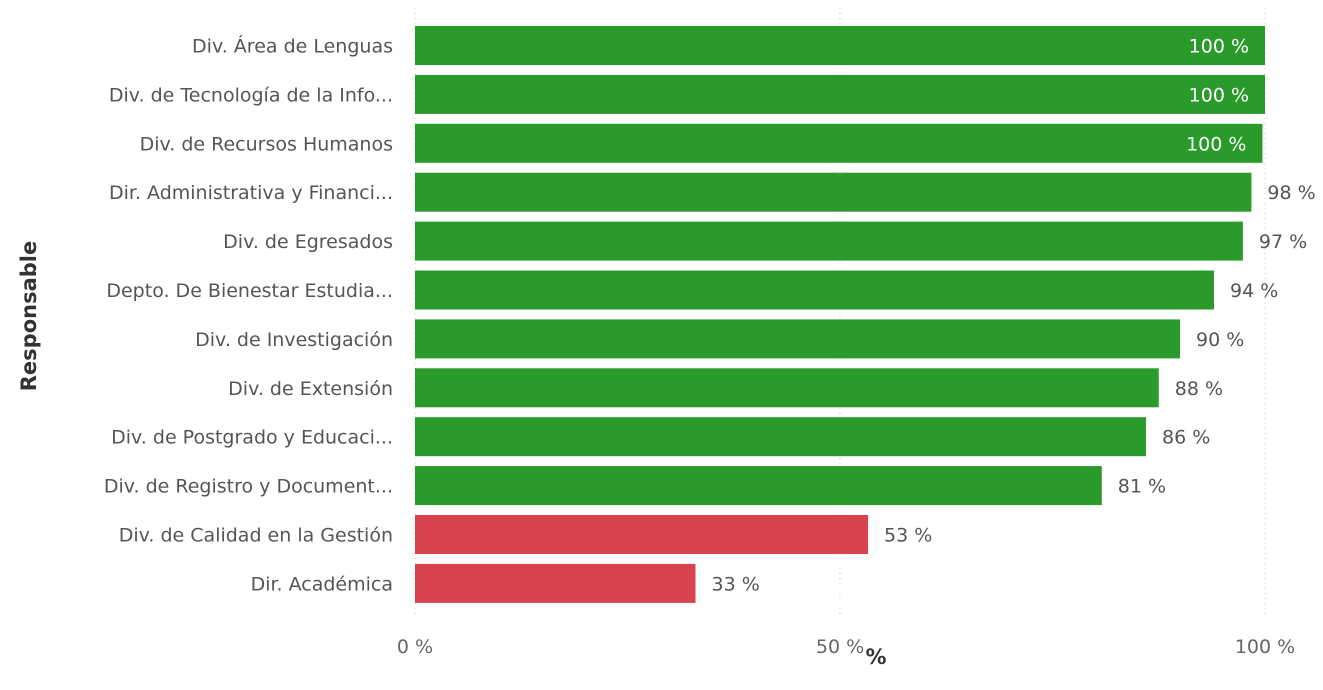 The width and height of the screenshot is (1323, 690). Describe the element at coordinates (292, 46) in the screenshot. I see `category-label: Div. Área de Lenguas` at that location.